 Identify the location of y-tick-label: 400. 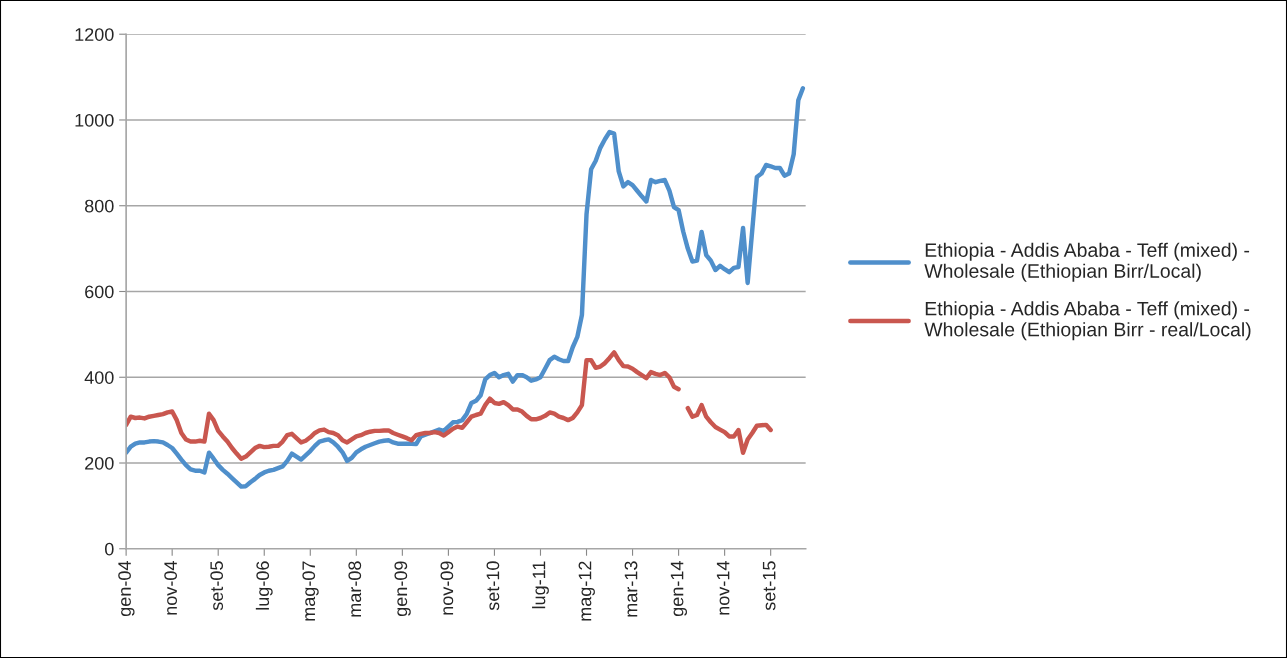
(99, 377).